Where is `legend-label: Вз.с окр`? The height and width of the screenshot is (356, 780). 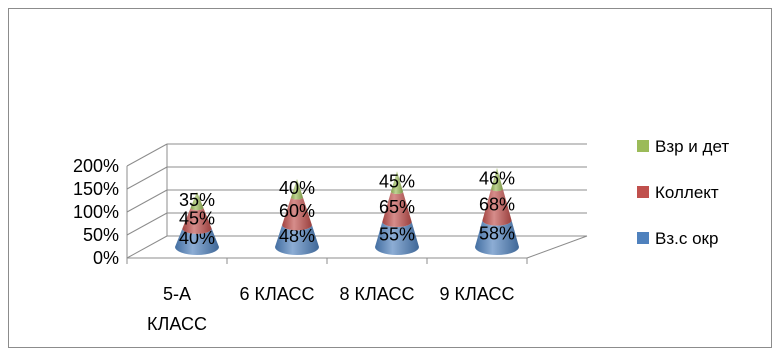
legend-label: Вз.с окр is located at coordinates (686, 238).